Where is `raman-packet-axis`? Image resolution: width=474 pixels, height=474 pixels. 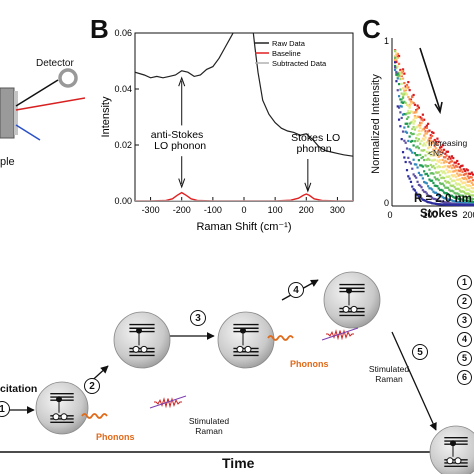 raman-packet-axis is located at coordinates (168, 402).